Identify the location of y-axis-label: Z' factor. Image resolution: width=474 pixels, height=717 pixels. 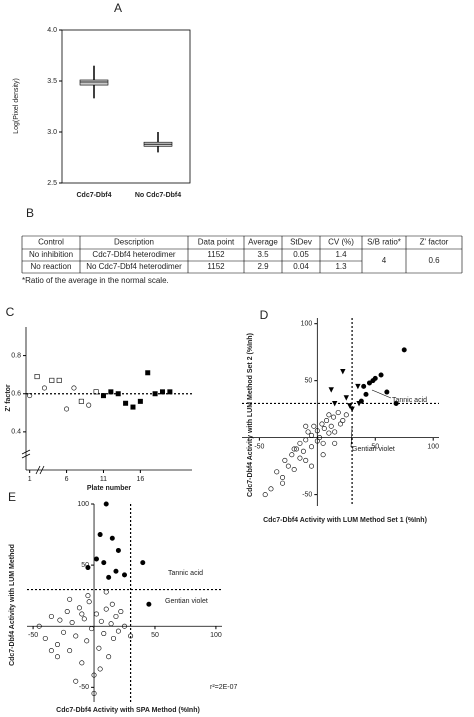
(8, 398).